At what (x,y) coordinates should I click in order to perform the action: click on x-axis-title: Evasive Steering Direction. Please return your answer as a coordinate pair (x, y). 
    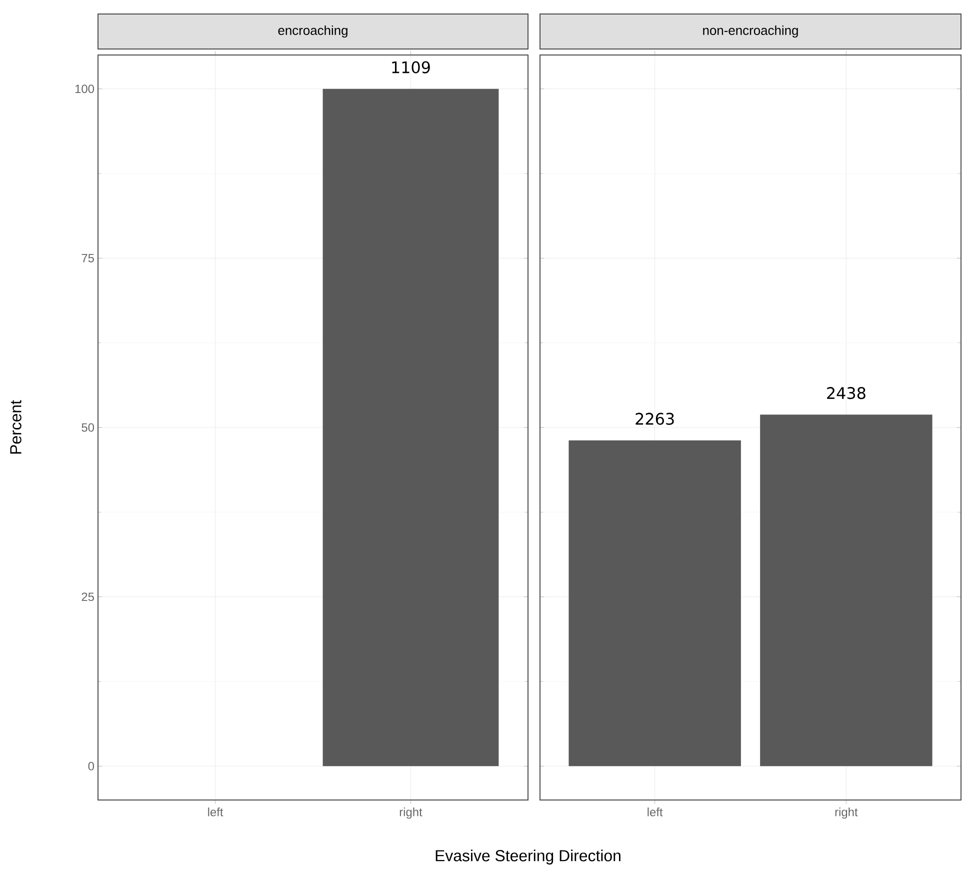
    Looking at the image, I should click on (528, 857).